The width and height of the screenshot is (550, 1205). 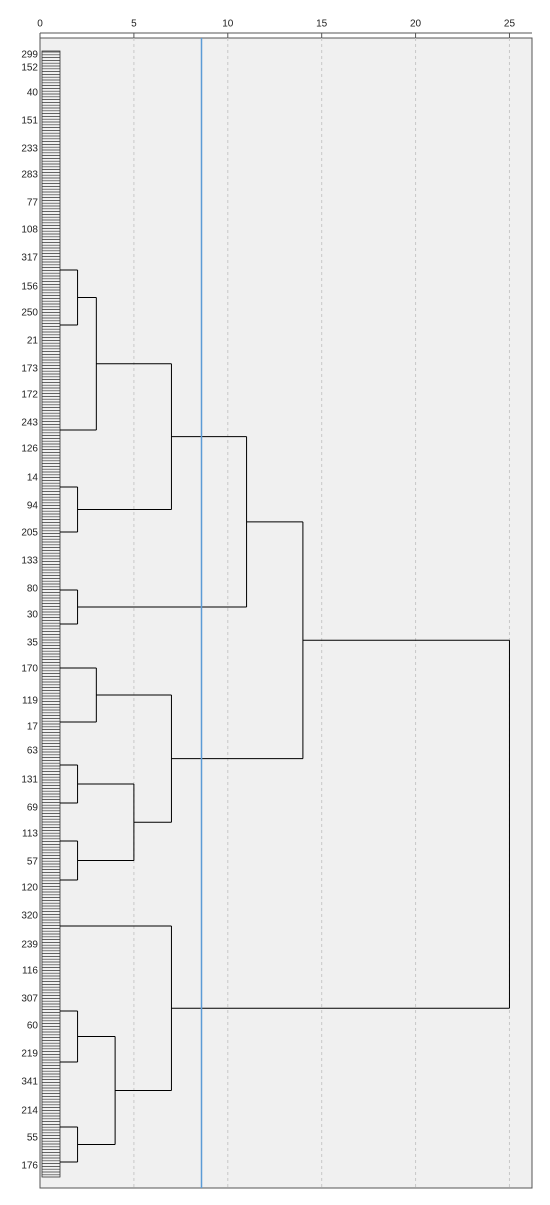 I want to click on leaf-label: 131, so click(x=29, y=780).